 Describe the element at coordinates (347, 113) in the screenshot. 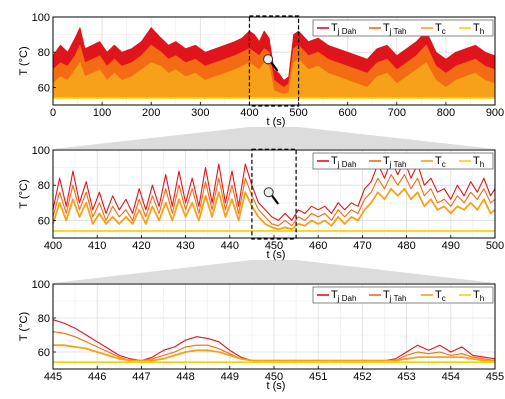

I see `x-tick-label: 600` at that location.